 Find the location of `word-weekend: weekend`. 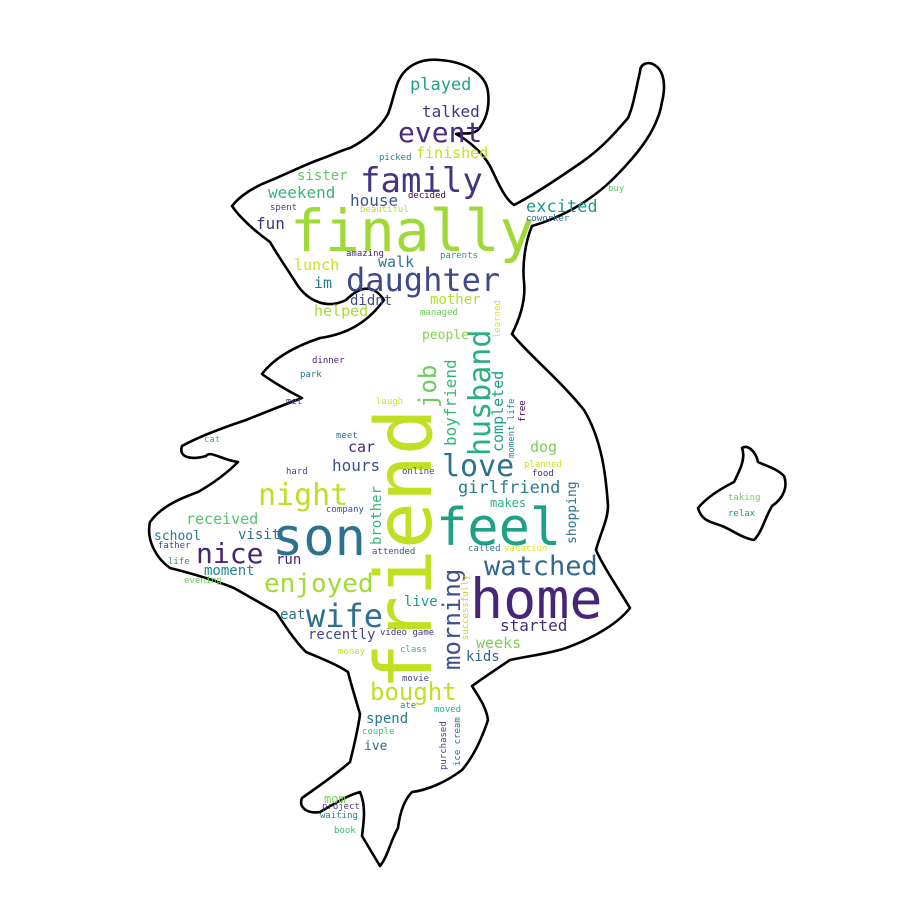

word-weekend: weekend is located at coordinates (302, 192).